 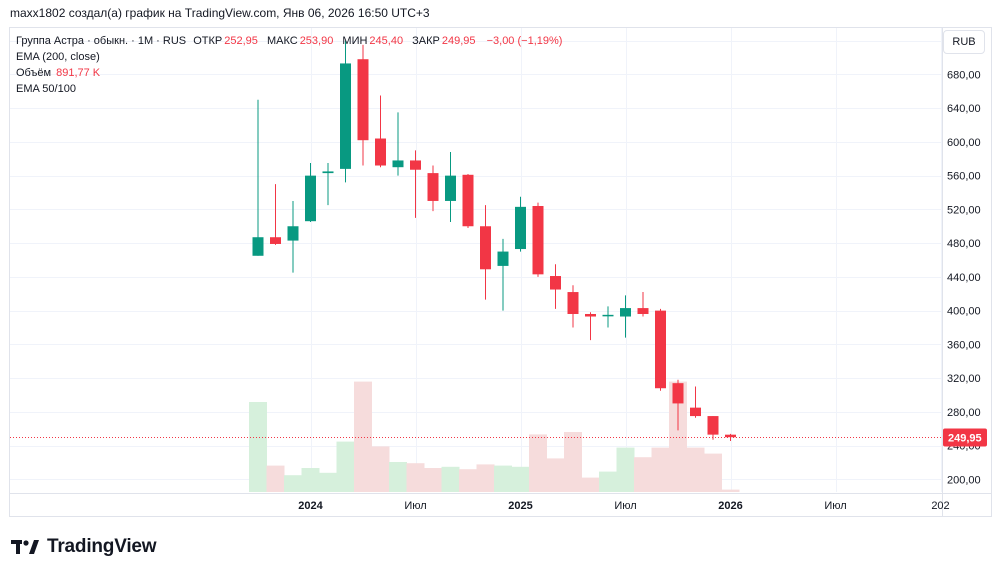 I want to click on tradingview-logo: TradingView, so click(x=84, y=547).